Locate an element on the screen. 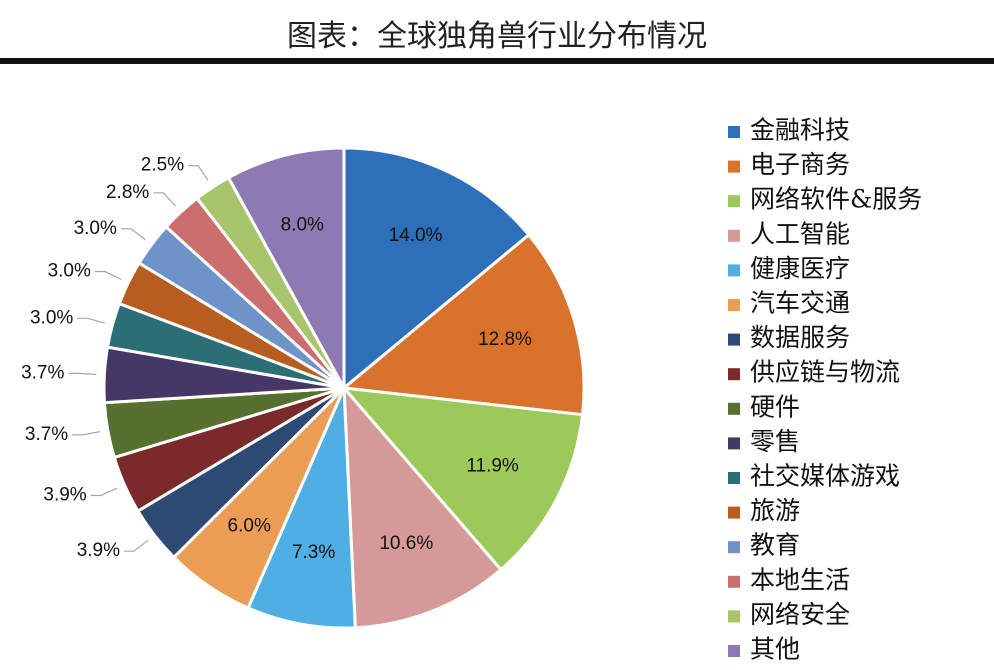 The image size is (994, 670). legend-label: 零售 is located at coordinates (775, 441).